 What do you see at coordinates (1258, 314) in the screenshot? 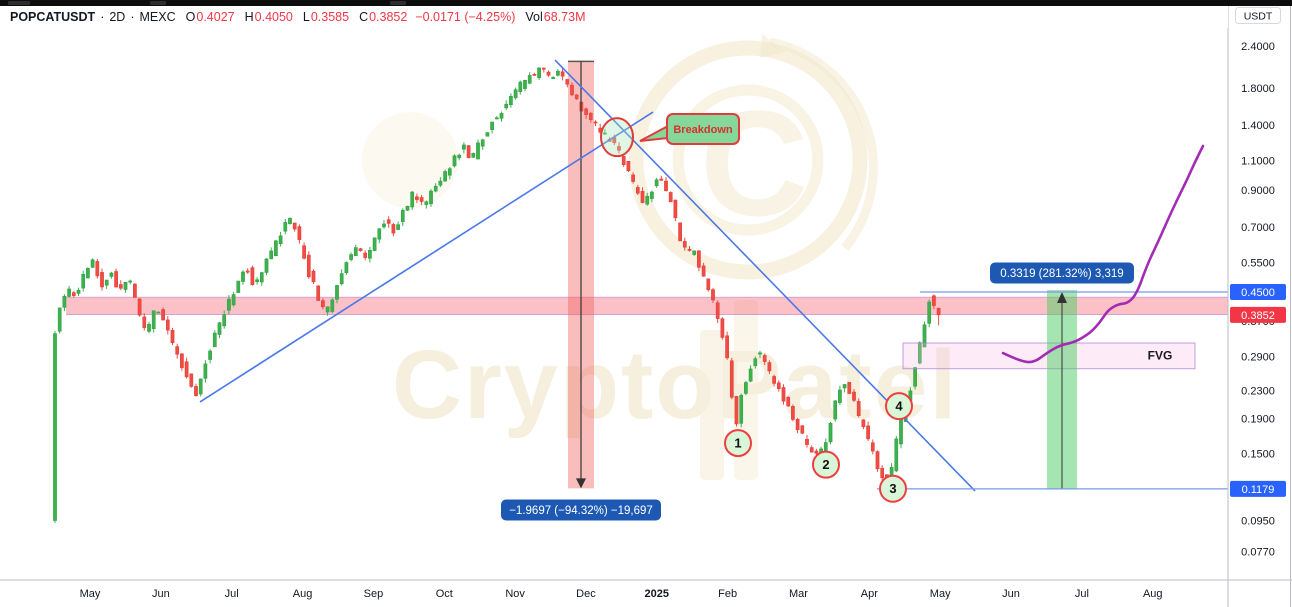
I see `price-tag-0.3852: 0.3852` at bounding box center [1258, 314].